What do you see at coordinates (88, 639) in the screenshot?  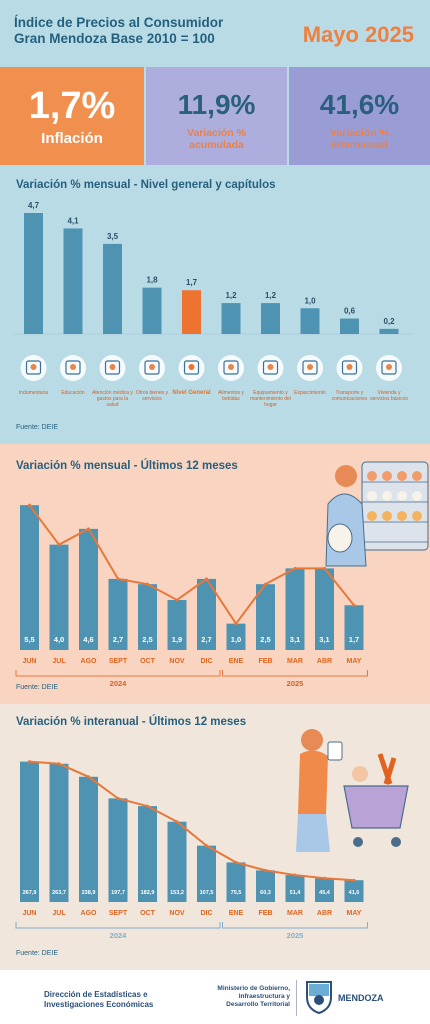 I see `data-label: 4,6` at bounding box center [88, 639].